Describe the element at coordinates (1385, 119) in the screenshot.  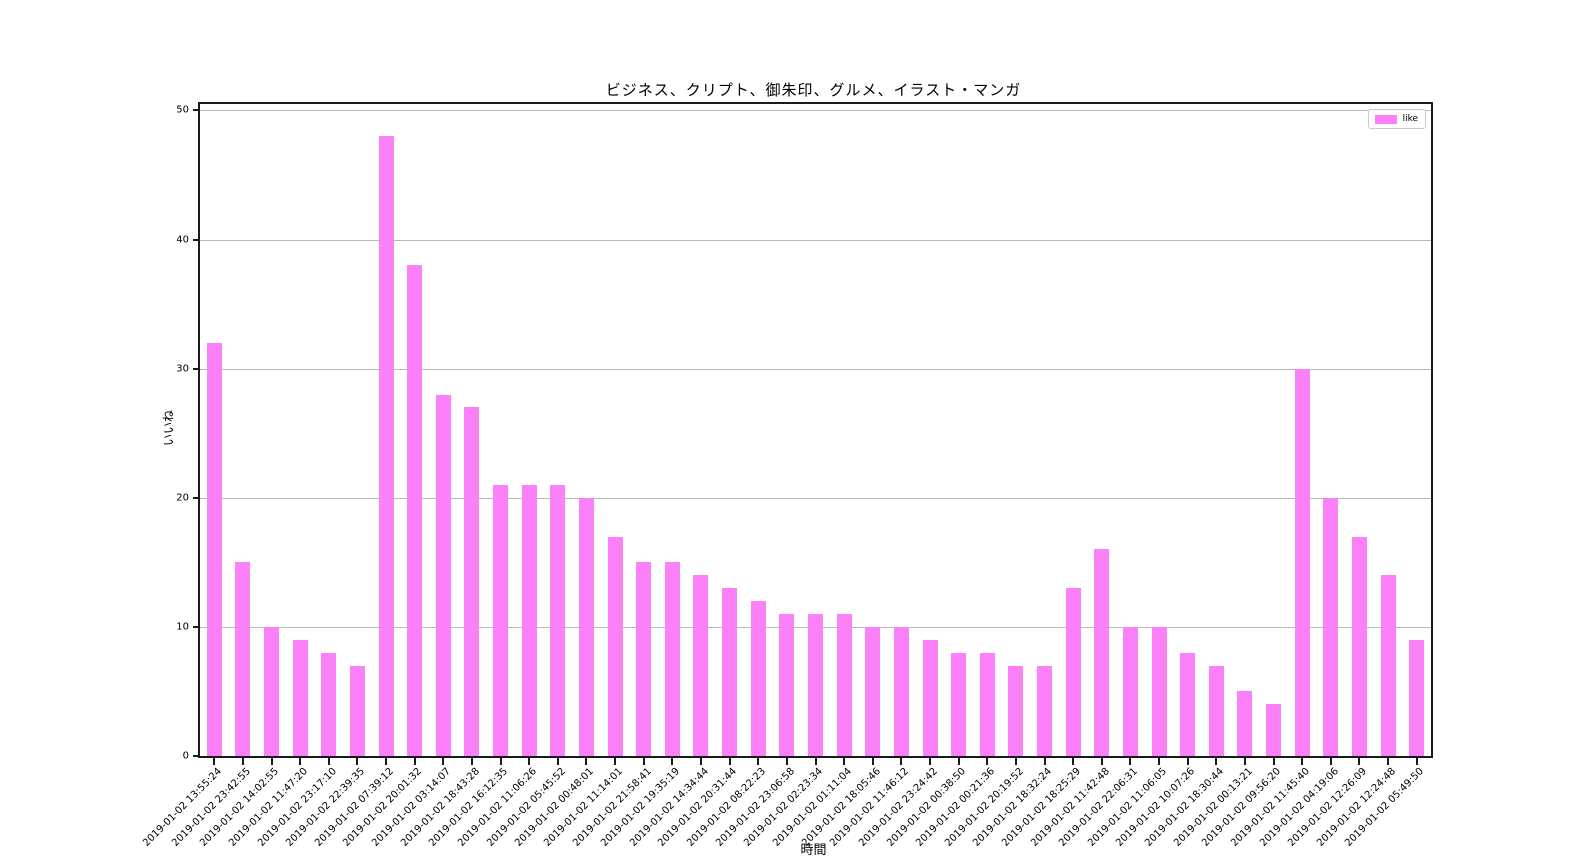
I see `legend-swatch-icon` at that location.